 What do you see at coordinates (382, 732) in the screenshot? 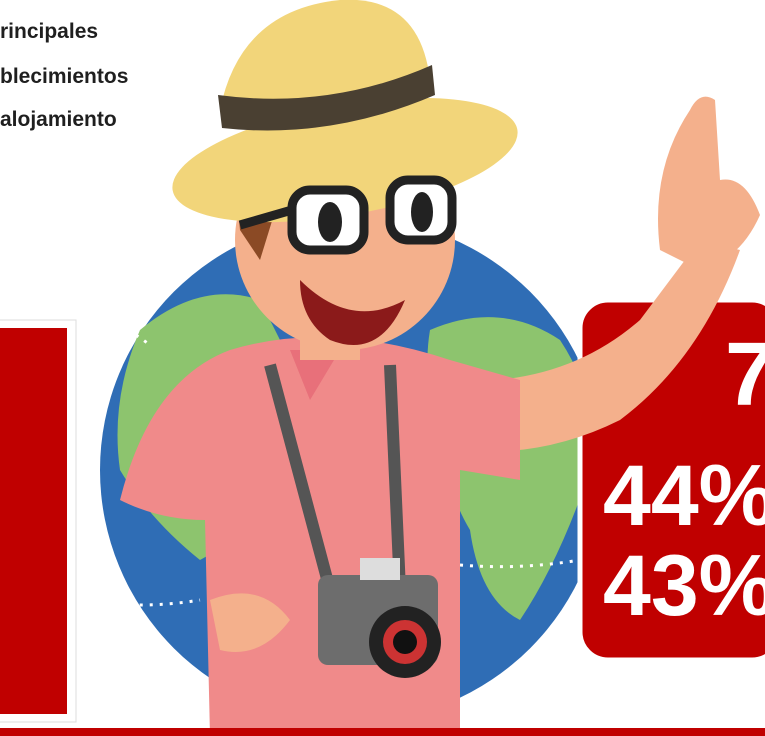
I see `bottom-bar` at bounding box center [382, 732].